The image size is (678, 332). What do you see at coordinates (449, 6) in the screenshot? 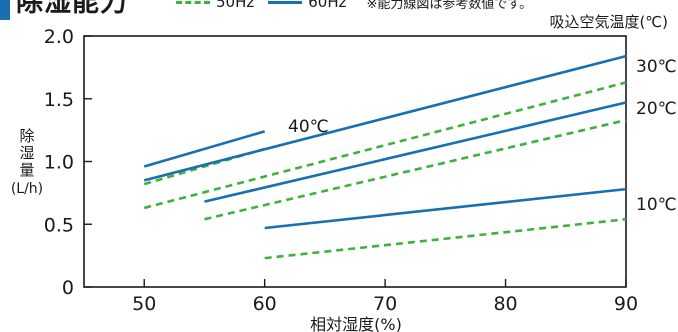
I see `reference-note: ※能力線図は参考数値です。` at bounding box center [449, 6].